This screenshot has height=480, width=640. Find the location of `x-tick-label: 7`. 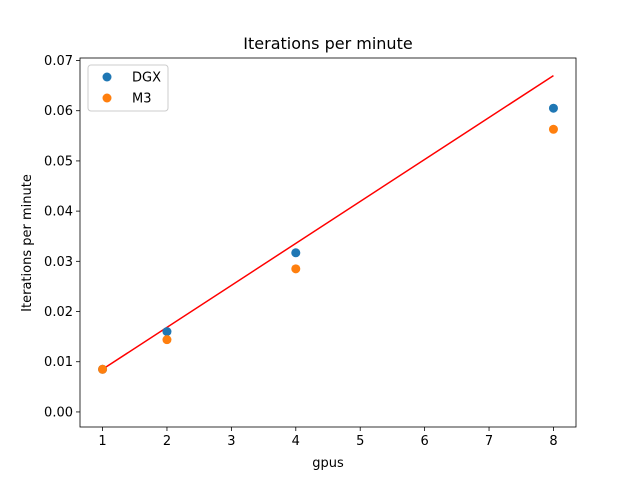

x-tick-label: 7 is located at coordinates (489, 441).